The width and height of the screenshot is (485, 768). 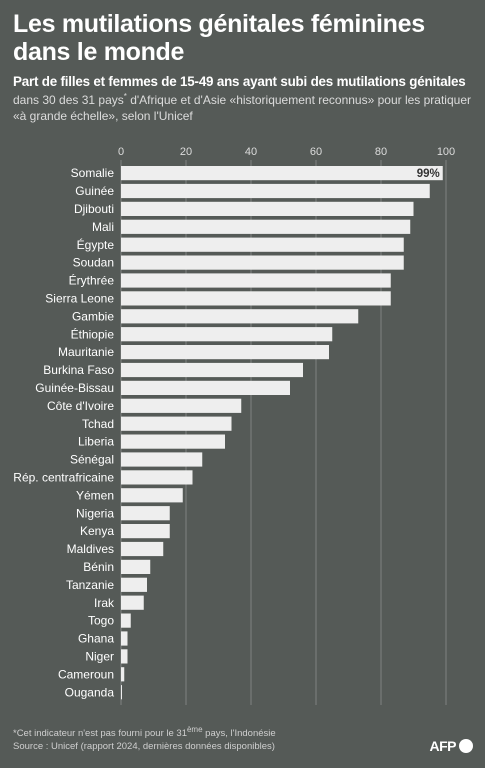 What do you see at coordinates (381, 152) in the screenshot?
I see `x-tick-label: 80` at bounding box center [381, 152].